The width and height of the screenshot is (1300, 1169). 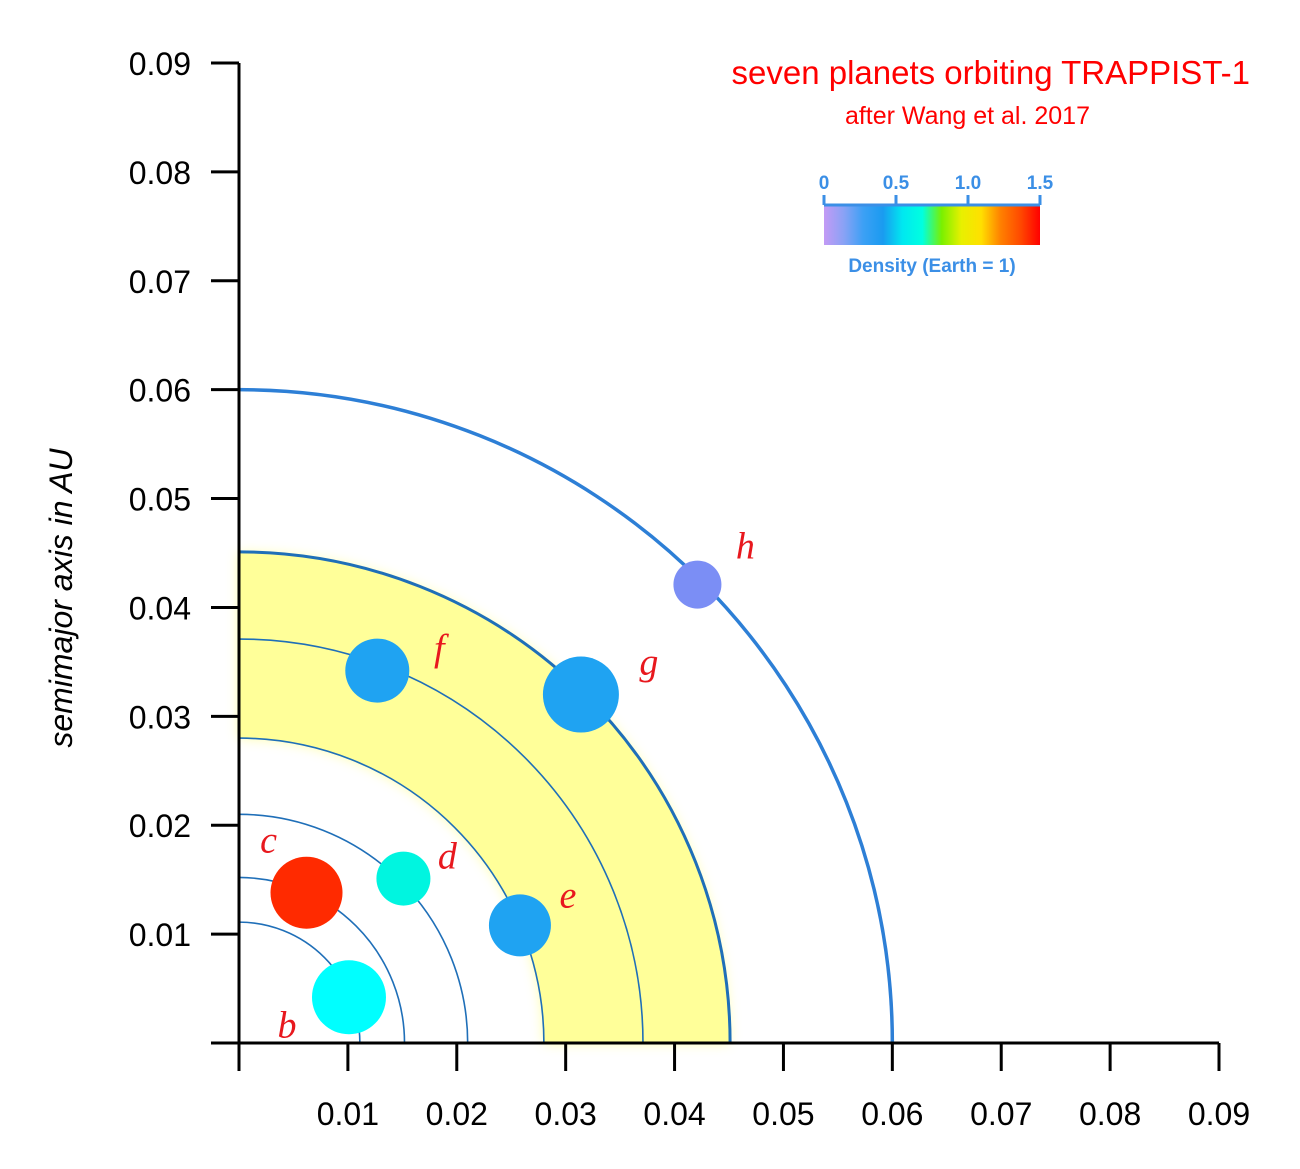 What do you see at coordinates (745, 547) in the screenshot?
I see `planet-label-h: h` at bounding box center [745, 547].